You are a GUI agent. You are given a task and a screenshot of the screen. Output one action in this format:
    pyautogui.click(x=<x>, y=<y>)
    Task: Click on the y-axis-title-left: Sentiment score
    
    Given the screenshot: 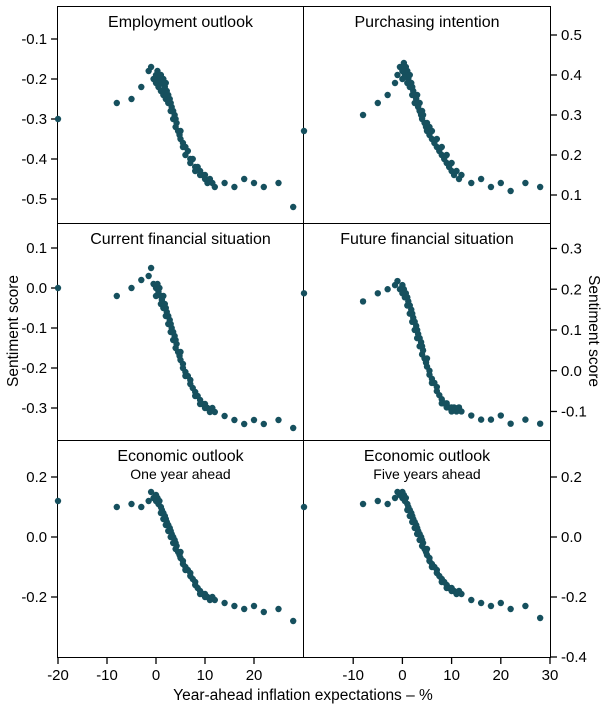 What is the action you would take?
    pyautogui.click(x=13, y=331)
    